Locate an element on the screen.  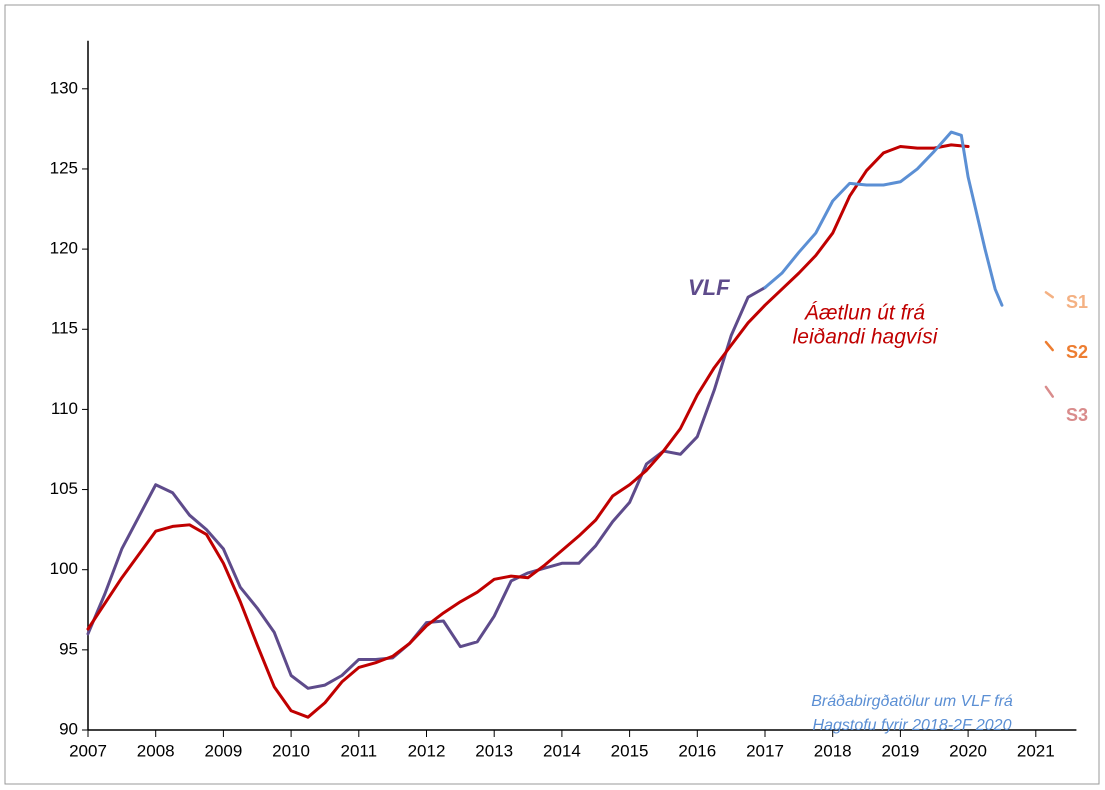
x-tick-label: 2016 is located at coordinates (697, 750).